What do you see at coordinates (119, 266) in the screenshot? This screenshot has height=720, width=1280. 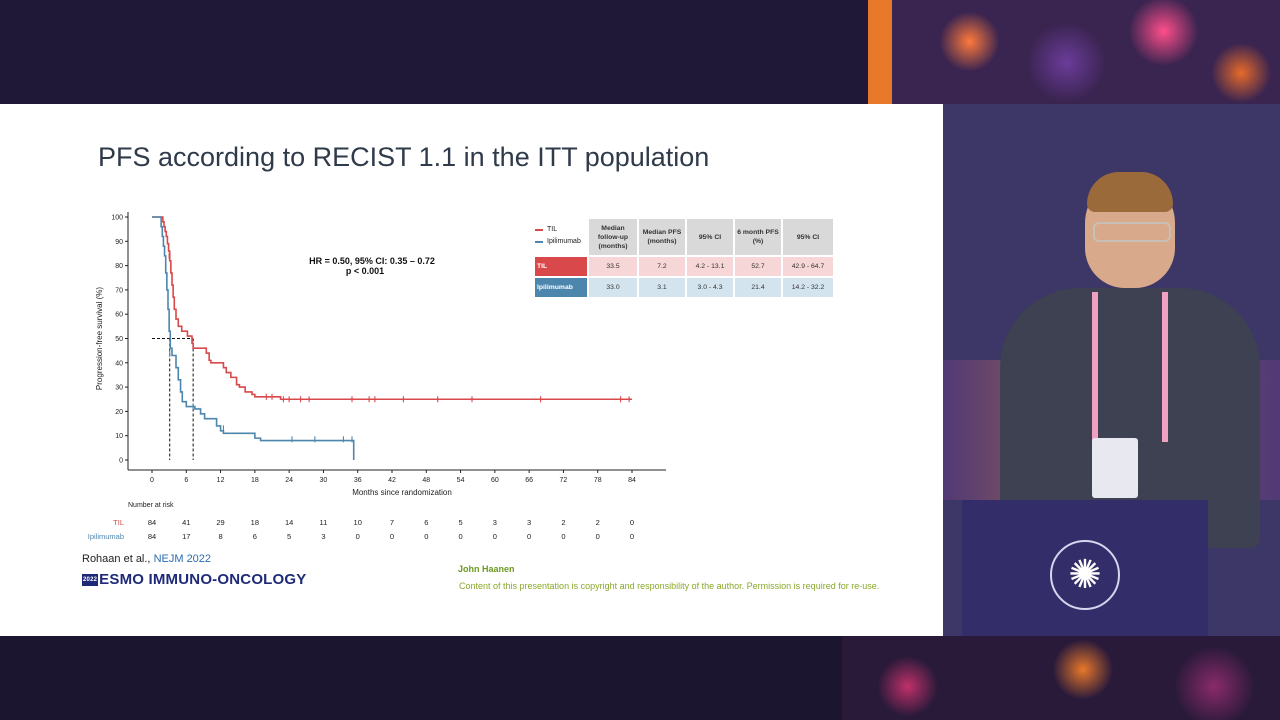 I see `y-tick-label: 80` at bounding box center [119, 266].